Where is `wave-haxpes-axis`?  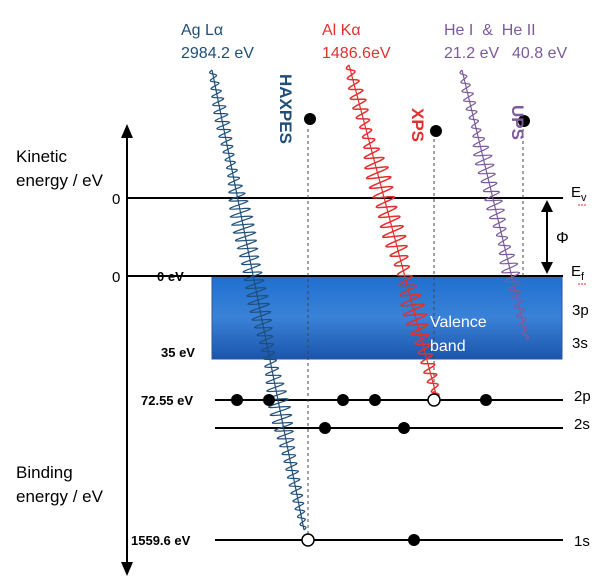 wave-haxpes-axis is located at coordinates (258, 300).